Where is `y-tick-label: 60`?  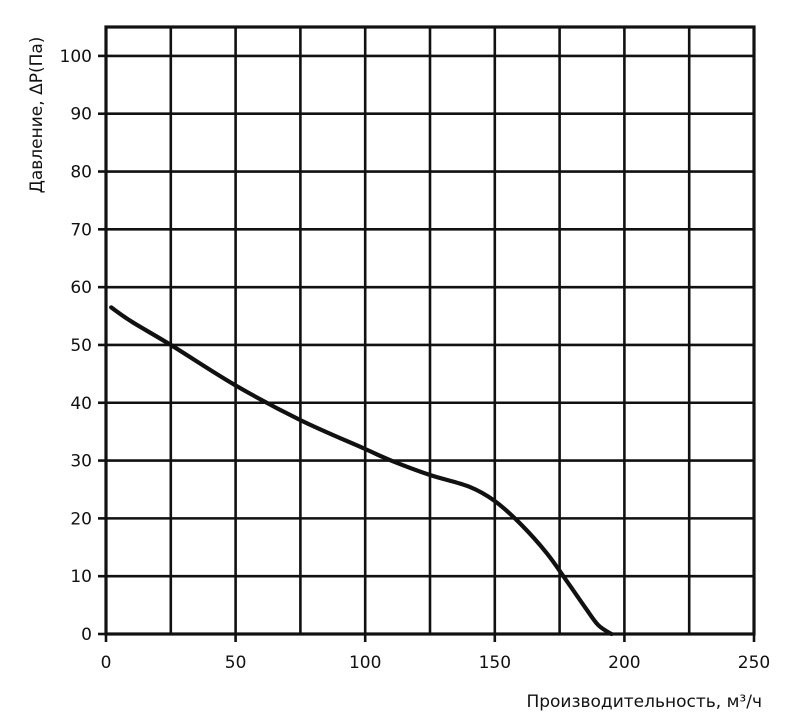 y-tick-label: 60 is located at coordinates (81, 288).